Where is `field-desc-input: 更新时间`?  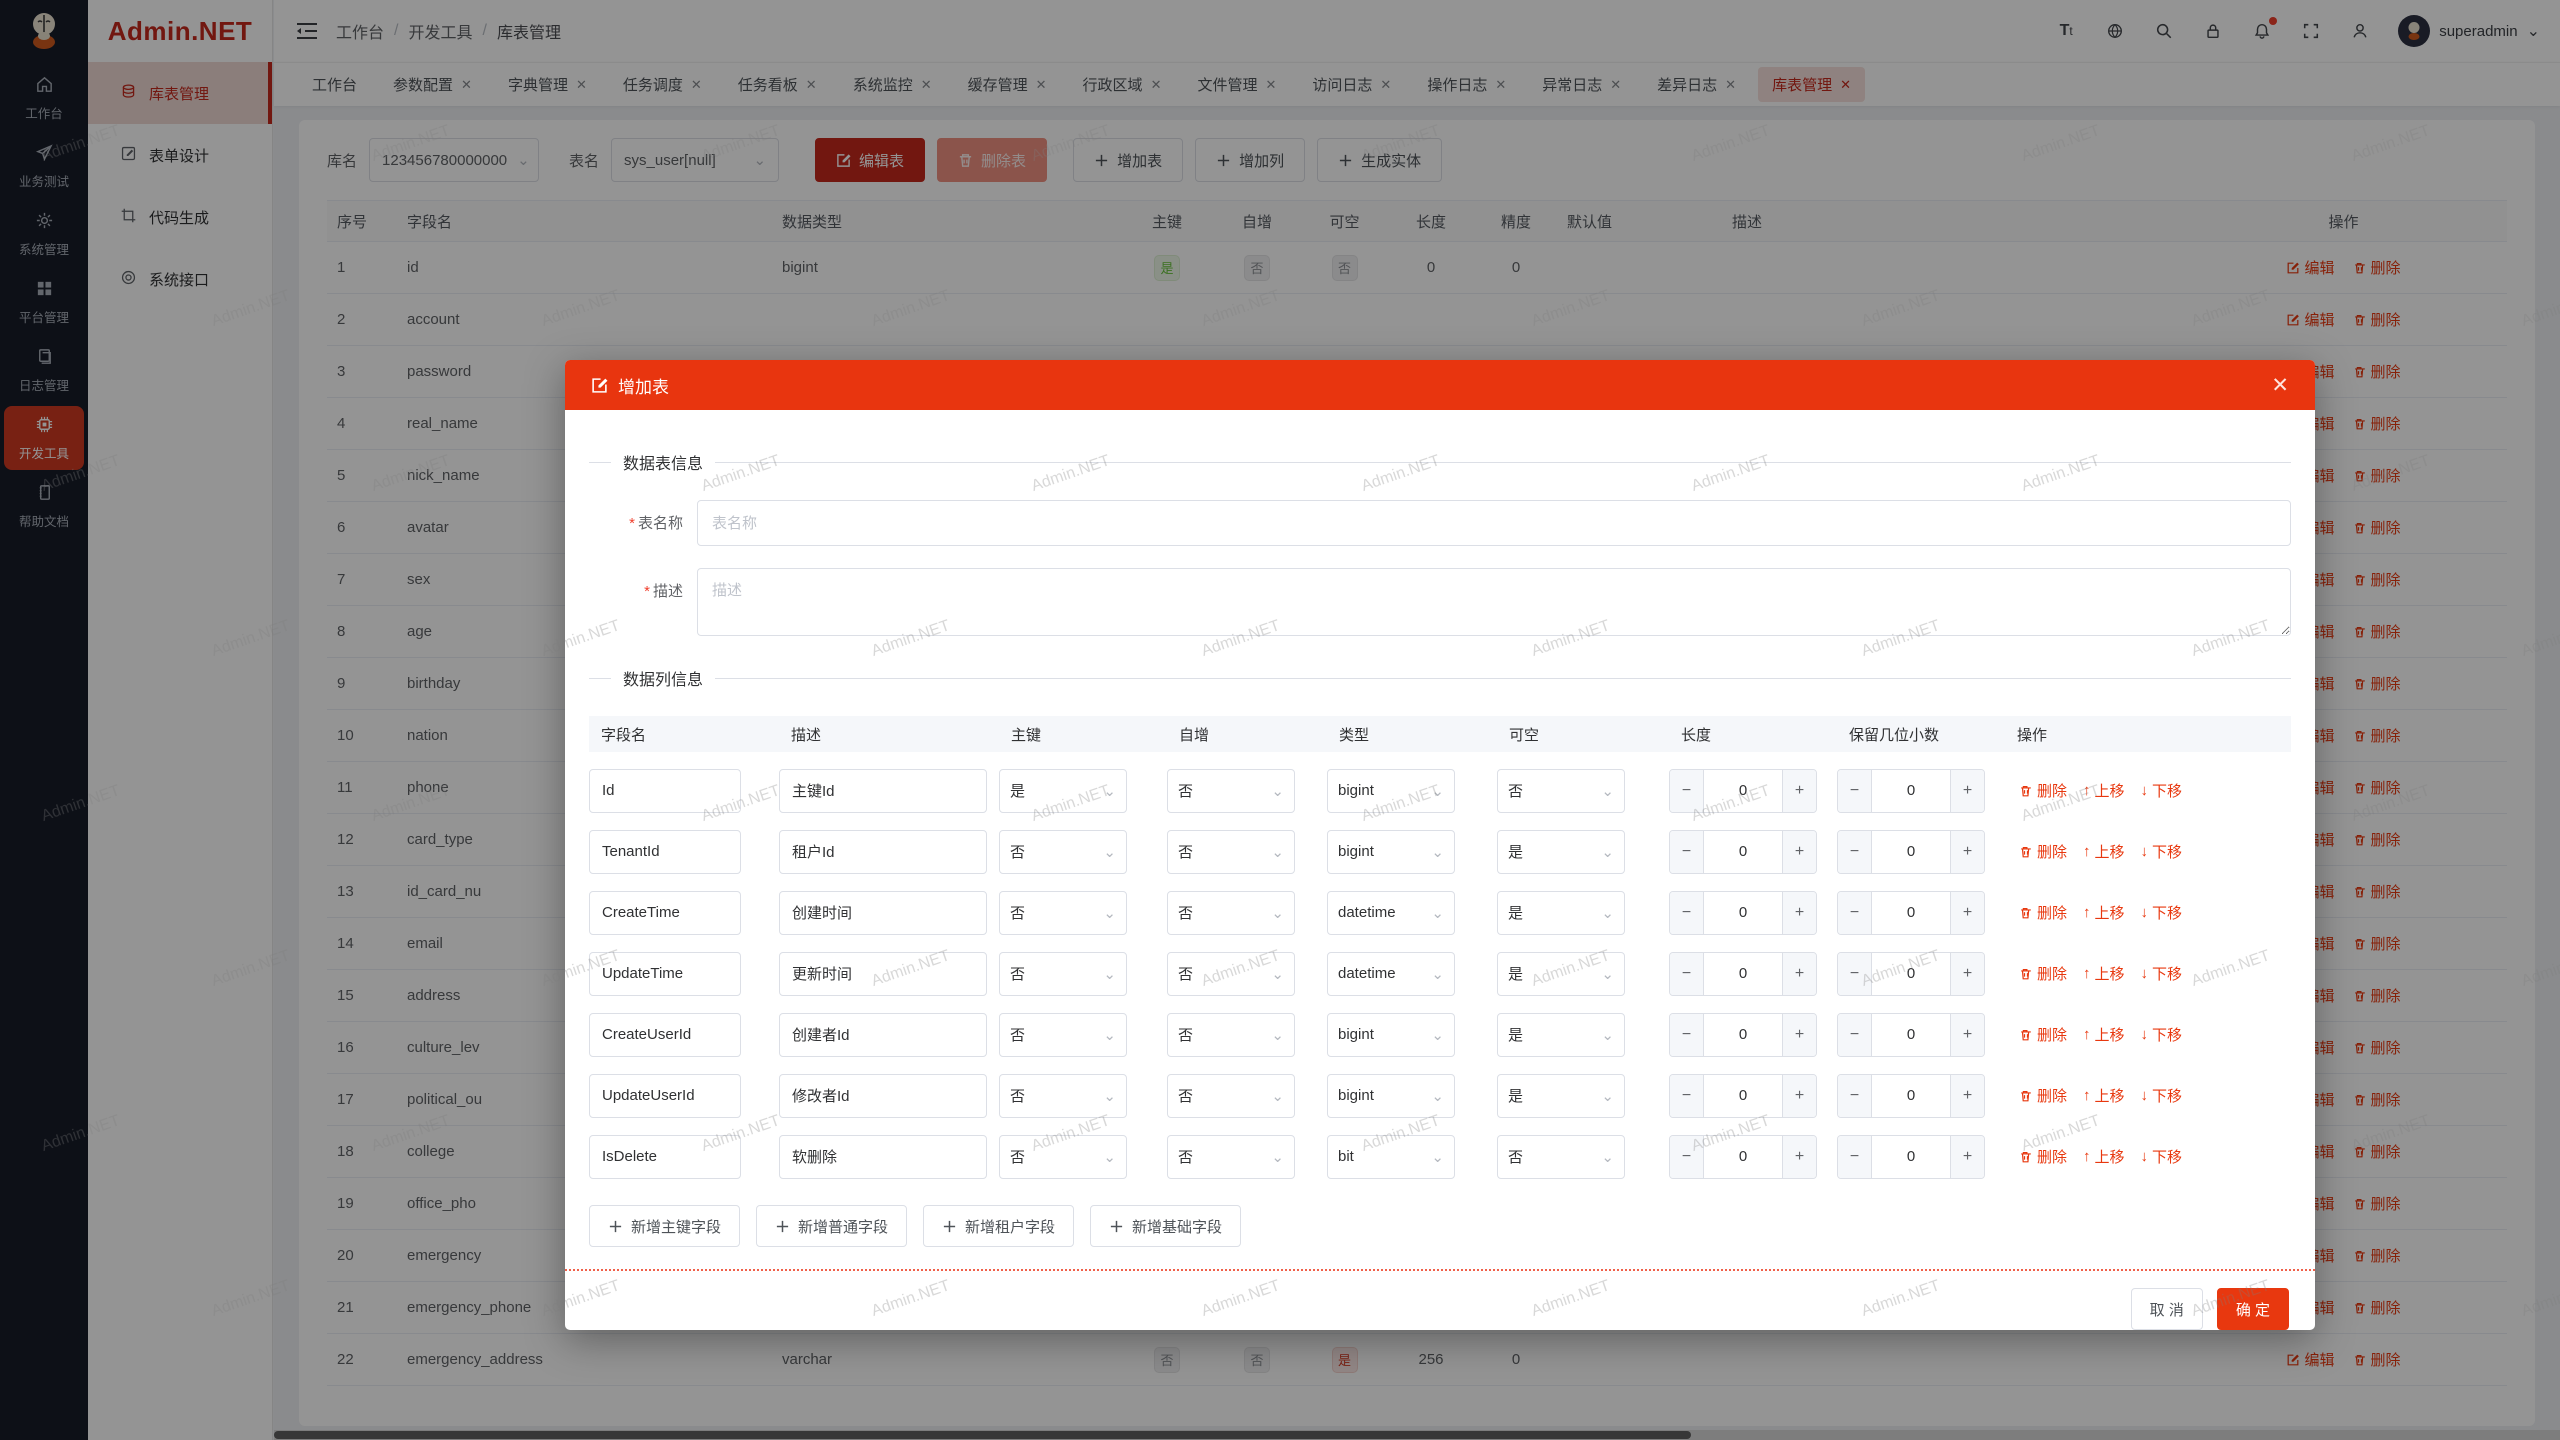 field-desc-input: 更新时间 is located at coordinates (883, 973).